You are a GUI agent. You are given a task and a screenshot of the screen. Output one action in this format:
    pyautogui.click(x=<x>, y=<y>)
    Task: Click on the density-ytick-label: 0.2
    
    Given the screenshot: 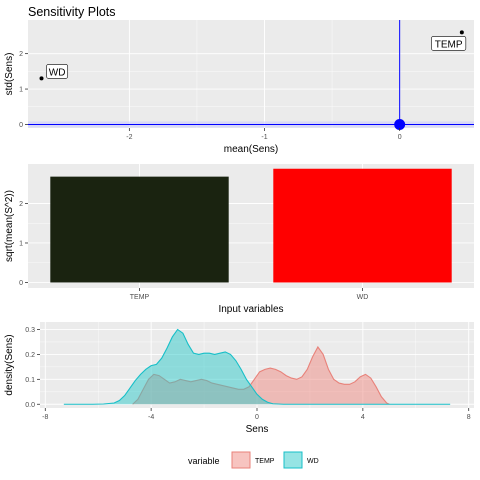 What is the action you would take?
    pyautogui.click(x=30, y=355)
    